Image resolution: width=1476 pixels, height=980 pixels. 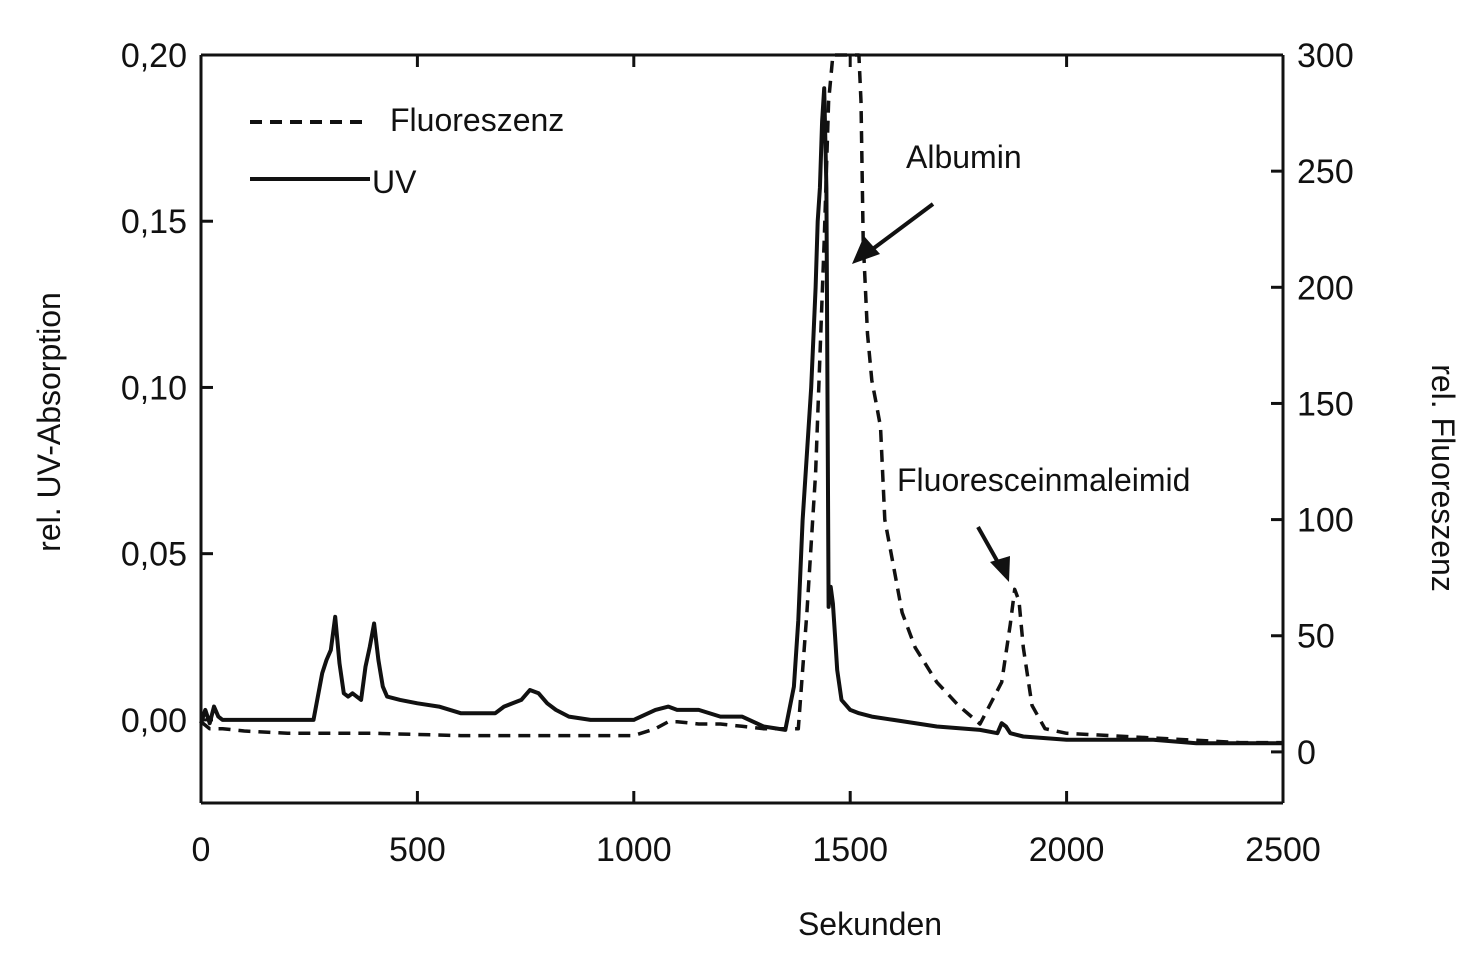 I want to click on y-left-tick-label: 0,05, so click(x=154, y=555).